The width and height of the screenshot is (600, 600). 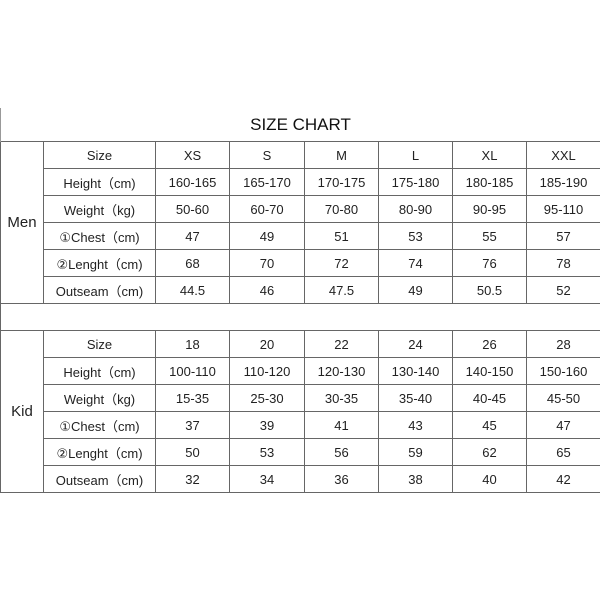 I want to click on table-cell: 56, so click(x=341, y=452).